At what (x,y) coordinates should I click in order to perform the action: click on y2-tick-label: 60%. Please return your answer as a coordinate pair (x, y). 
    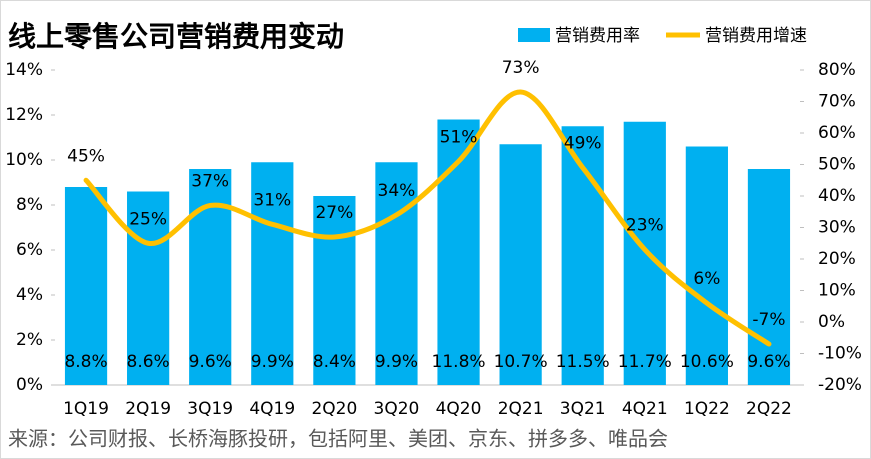
    Looking at the image, I should click on (837, 133).